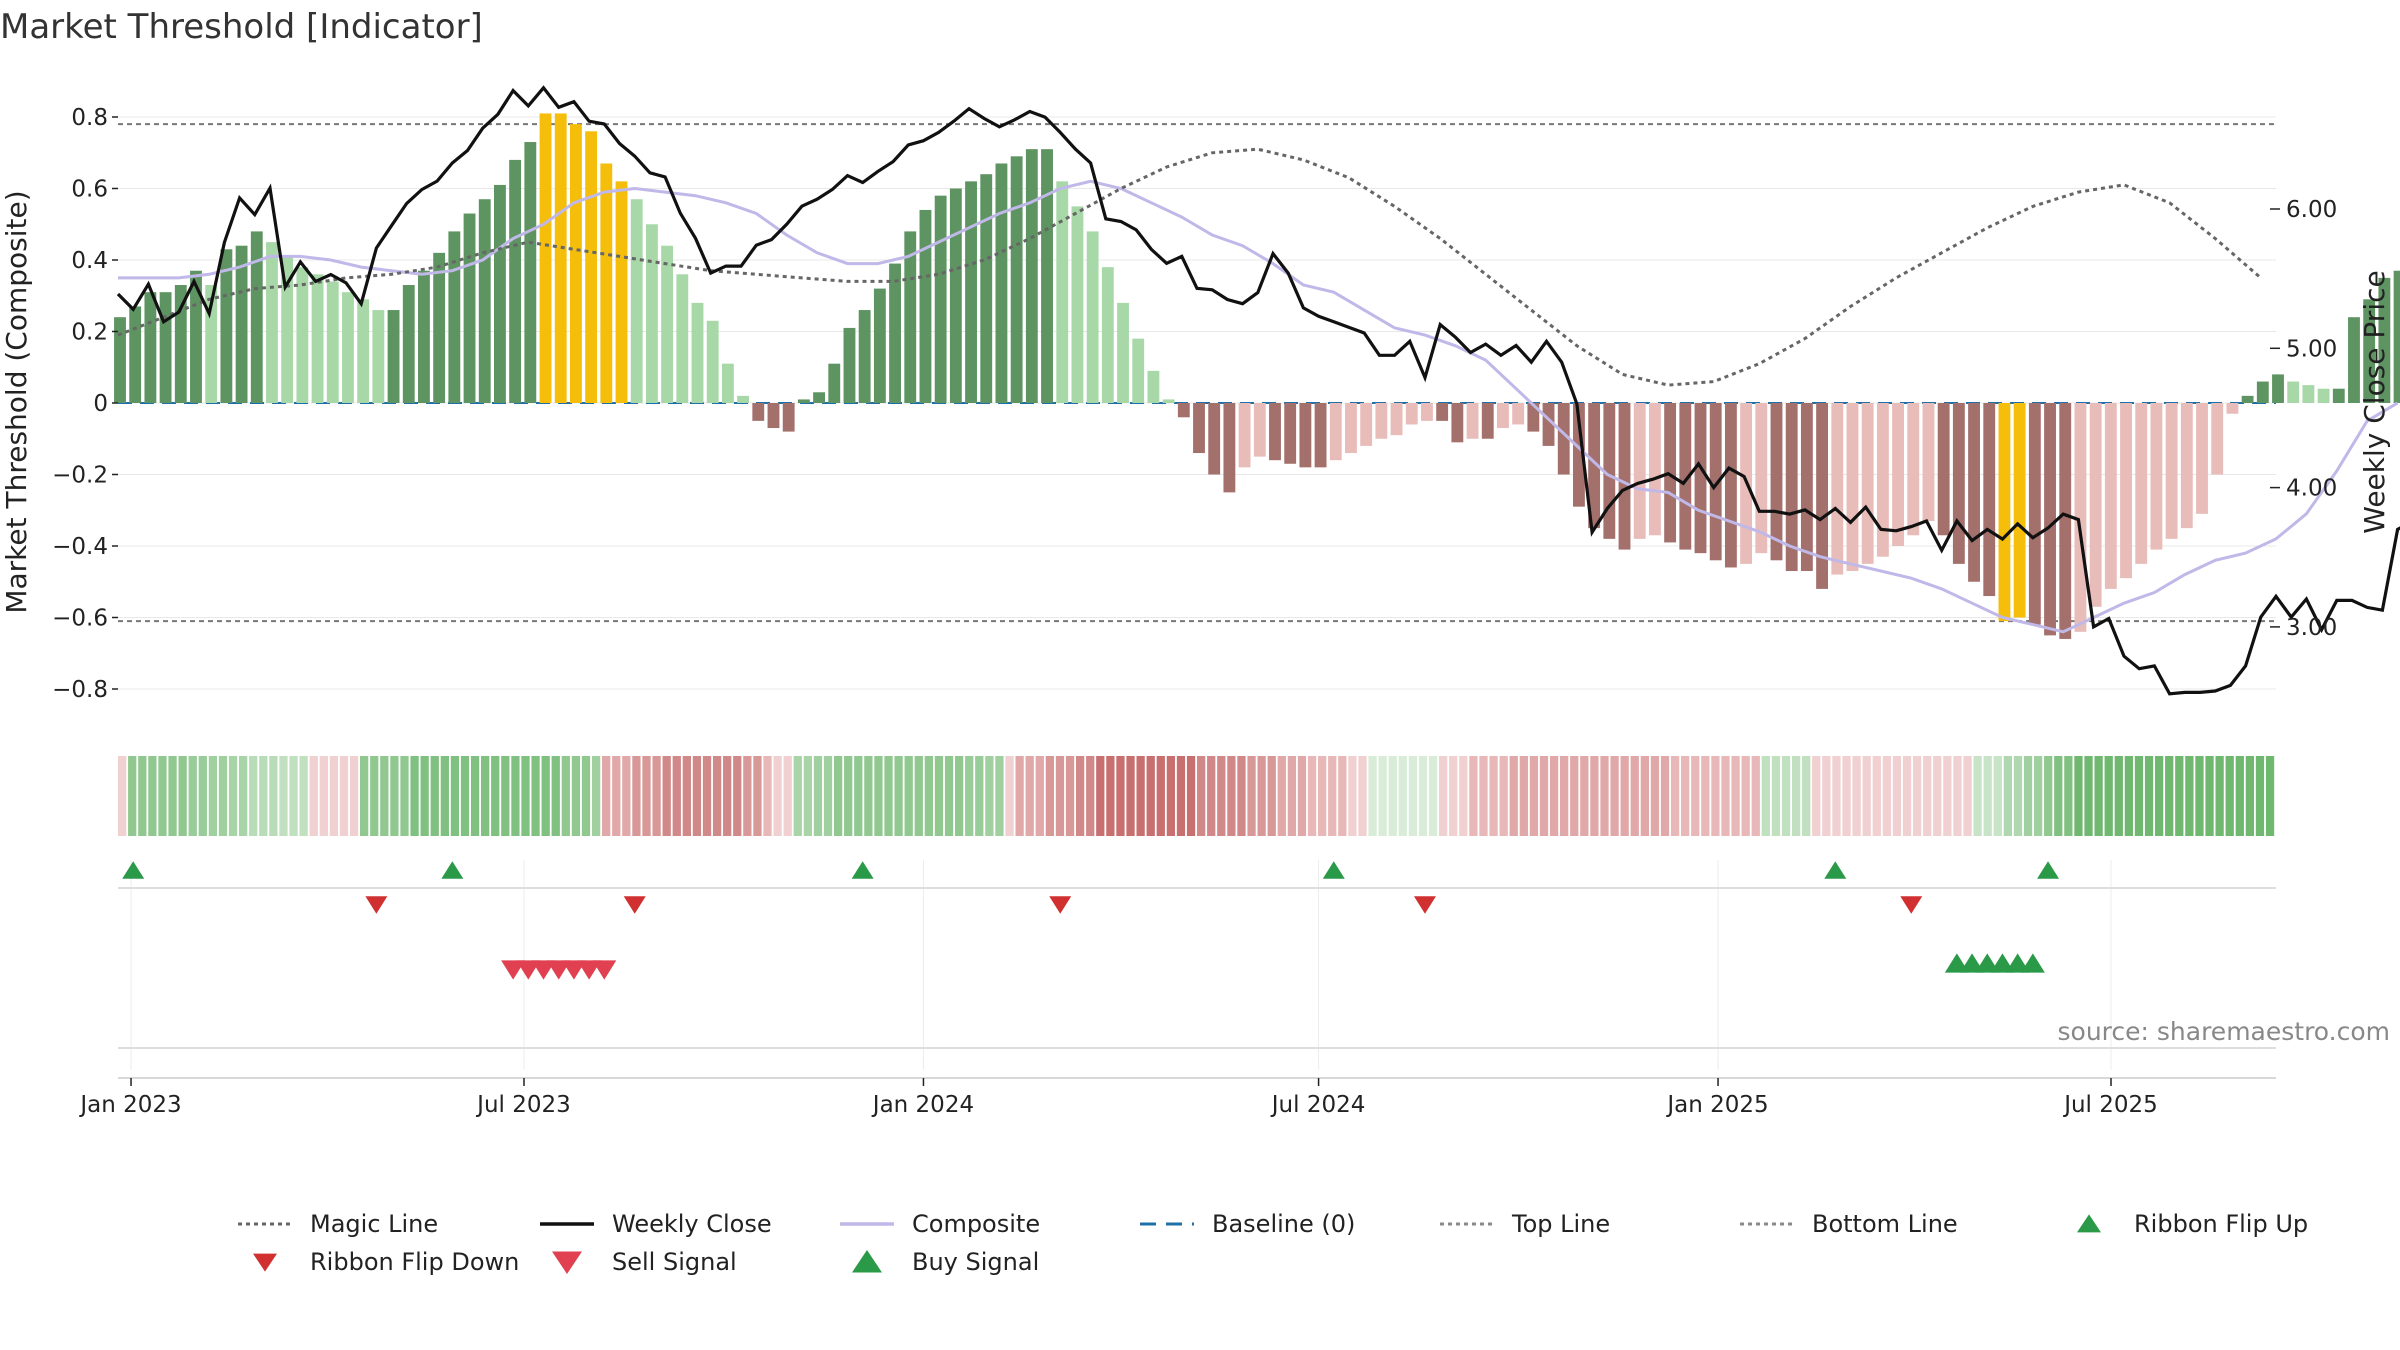  What do you see at coordinates (414, 1262) in the screenshot?
I see `legend-label: Ribbon Flip Down` at bounding box center [414, 1262].